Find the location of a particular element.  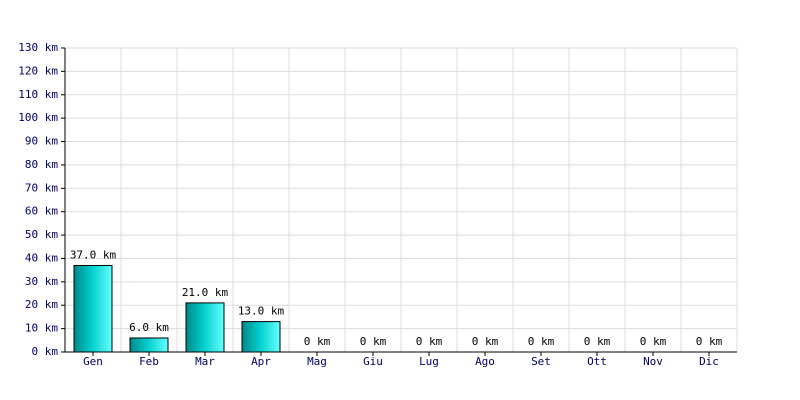

y-tick-label: 110 km is located at coordinates (38, 94).